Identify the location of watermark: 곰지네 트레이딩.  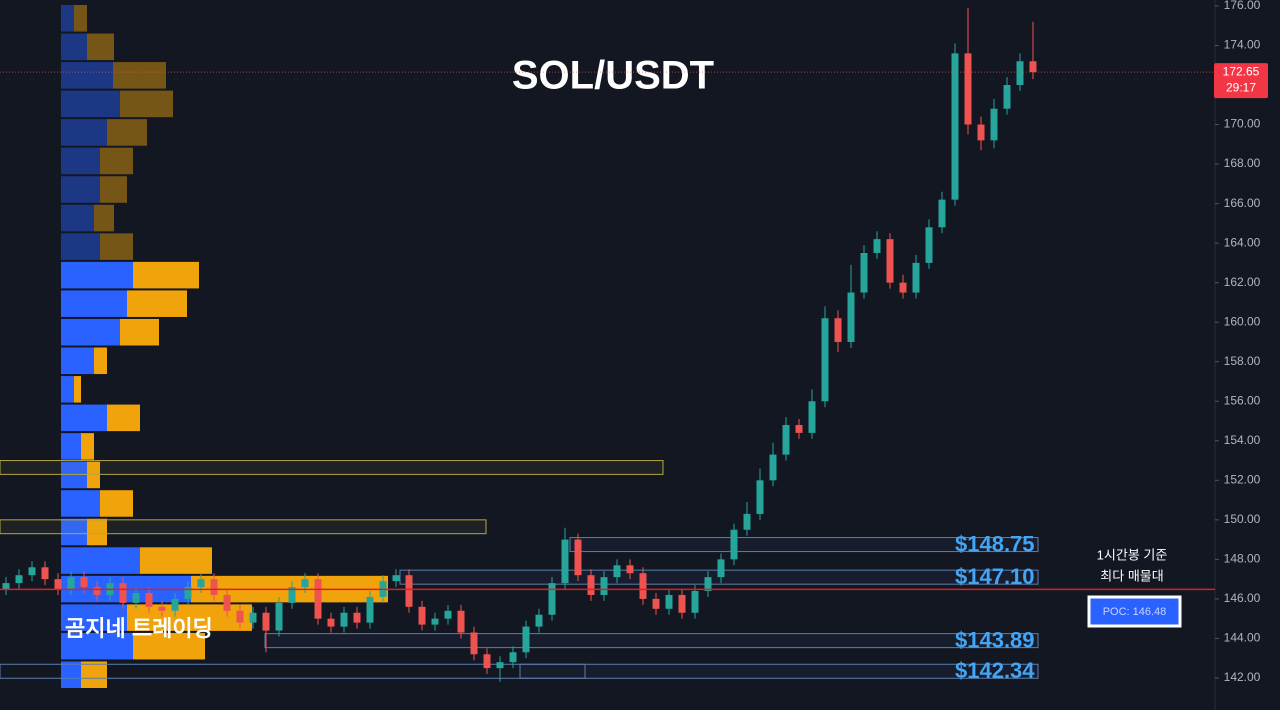
(139, 628).